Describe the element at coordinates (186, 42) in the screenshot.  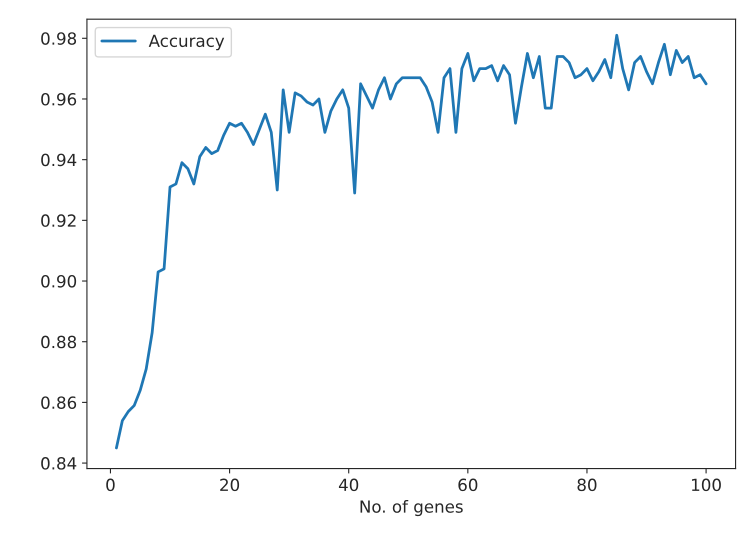
I see `legend-label: Accuracy` at that location.